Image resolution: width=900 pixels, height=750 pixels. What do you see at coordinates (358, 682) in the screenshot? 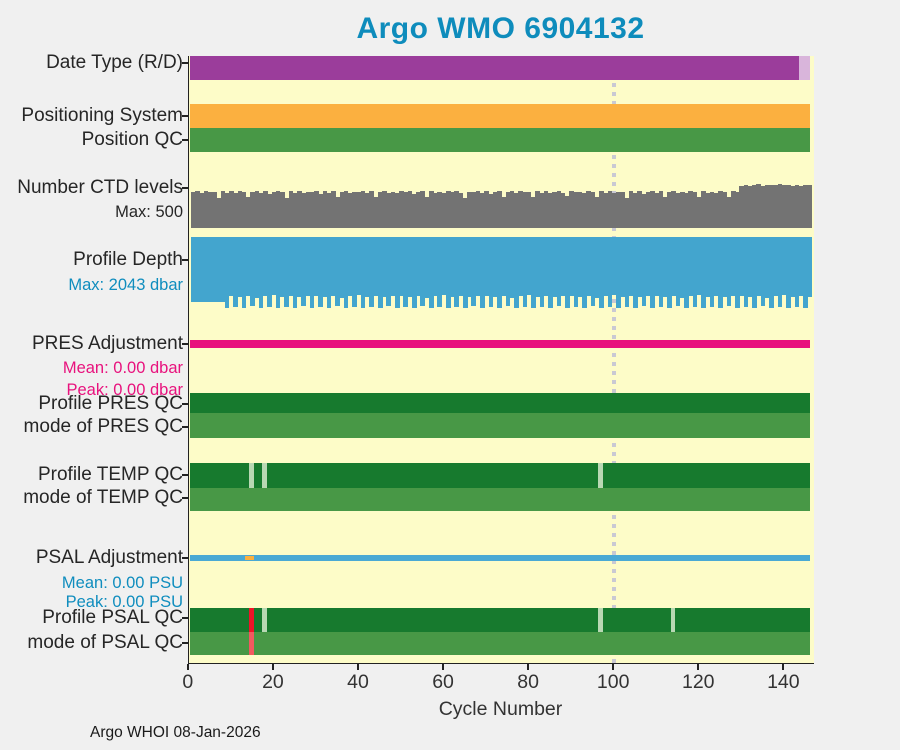
I see `x-tick-label: 40` at bounding box center [358, 682].